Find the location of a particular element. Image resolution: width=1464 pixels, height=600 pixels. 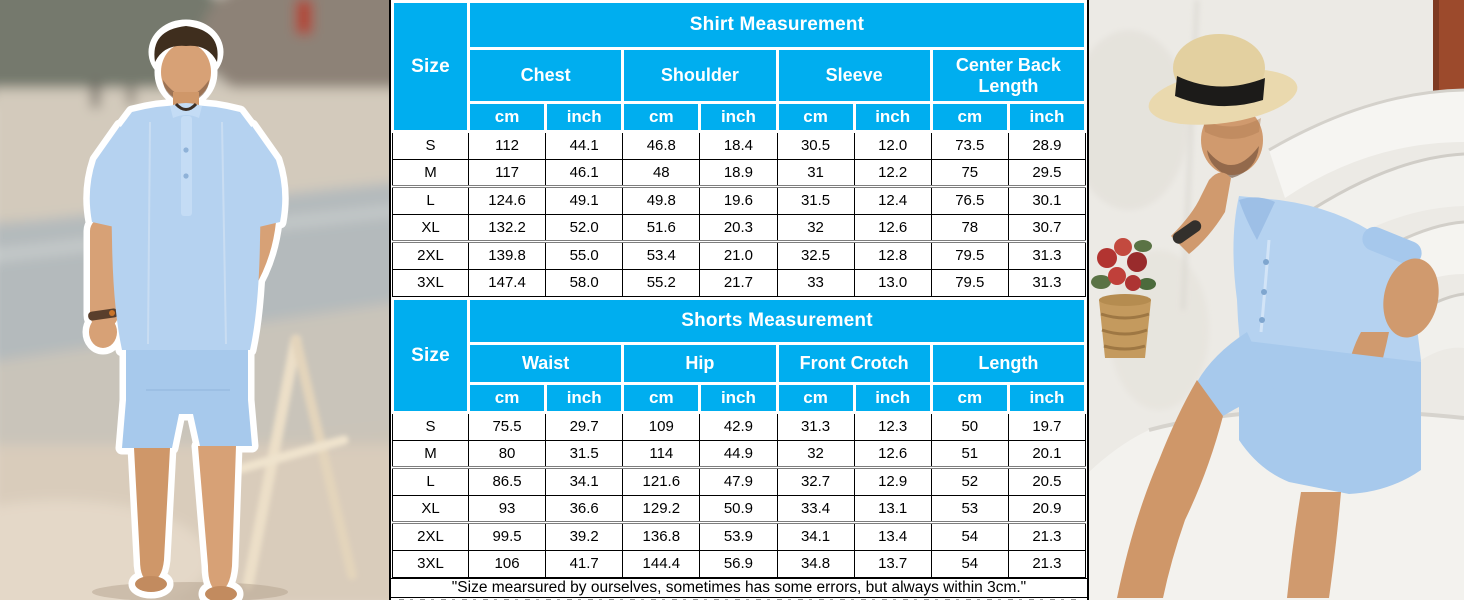

value-cell: 42.9 is located at coordinates (738, 426).